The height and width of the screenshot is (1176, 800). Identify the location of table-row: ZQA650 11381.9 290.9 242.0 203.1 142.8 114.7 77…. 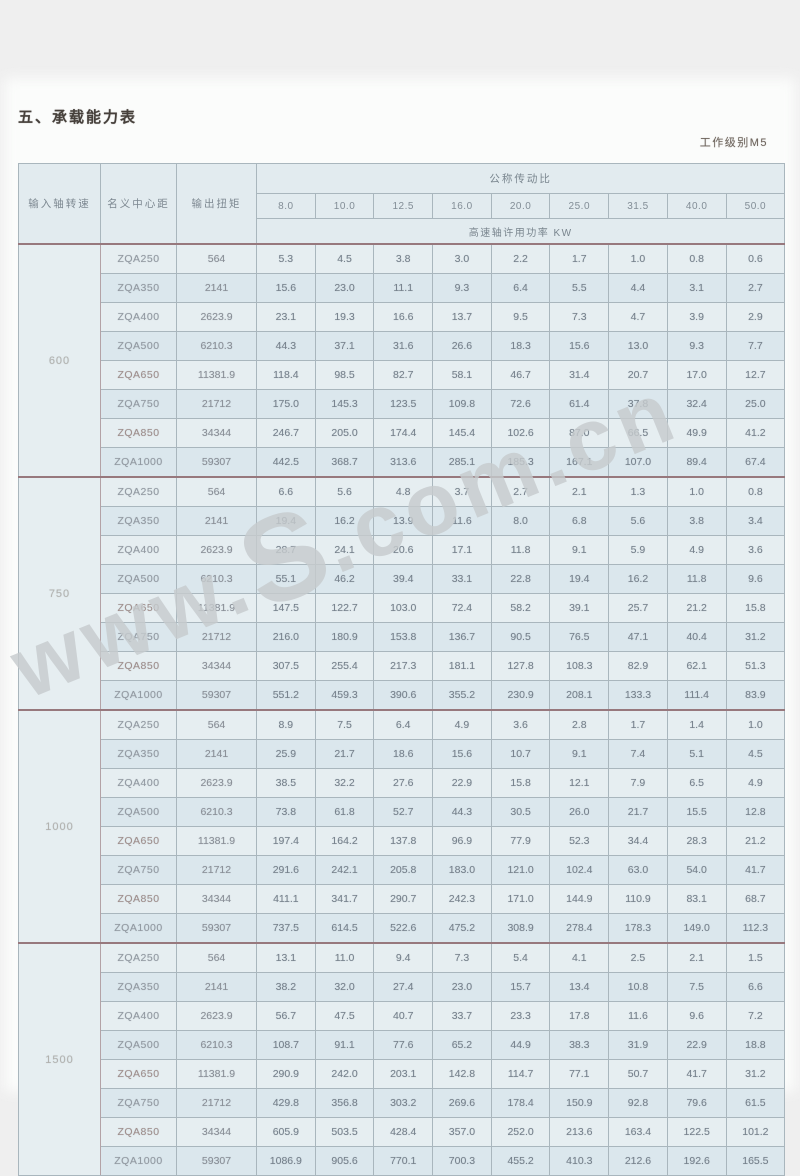
(402, 1074).